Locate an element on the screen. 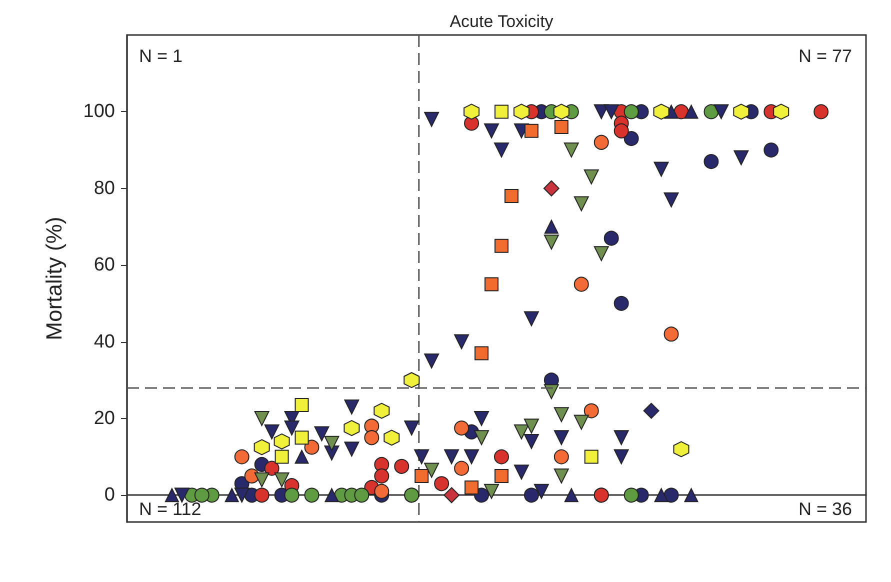 The image size is (891, 582). y-tick-label: 60 is located at coordinates (104, 265).